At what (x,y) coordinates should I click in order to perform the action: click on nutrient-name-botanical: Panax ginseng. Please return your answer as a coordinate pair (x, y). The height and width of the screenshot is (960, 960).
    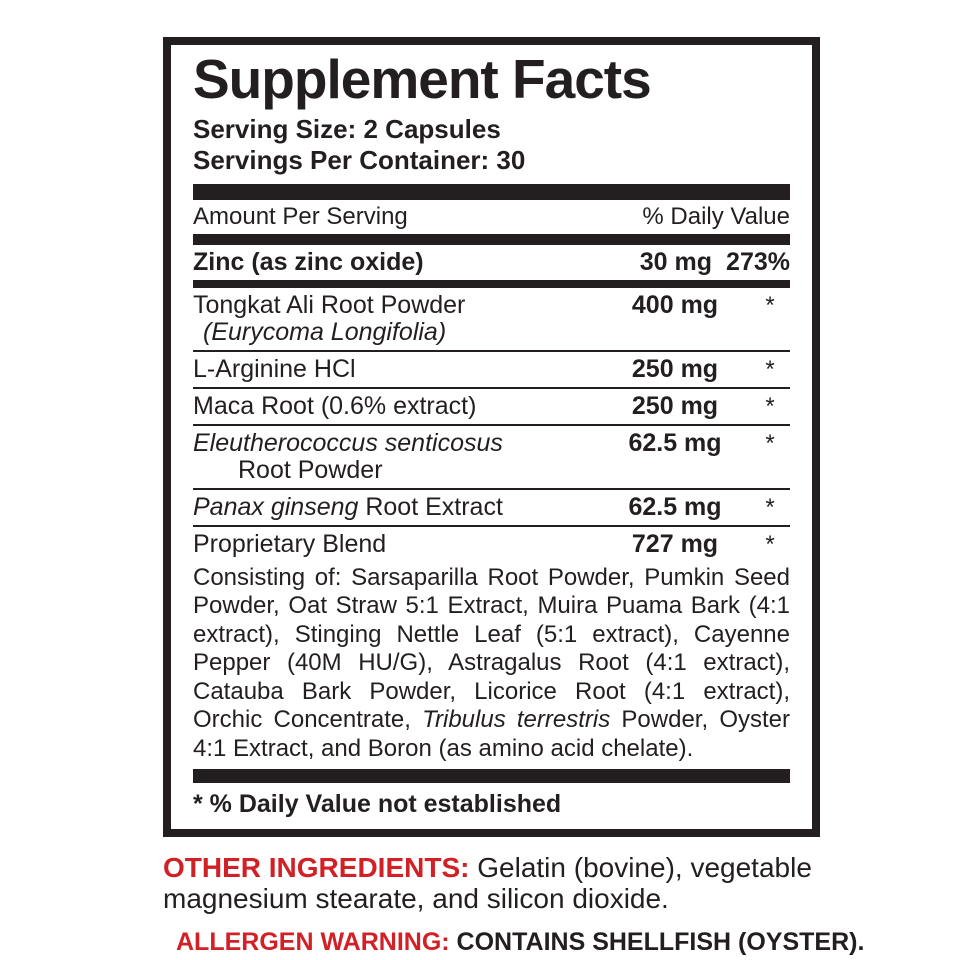
    Looking at the image, I should click on (276, 506).